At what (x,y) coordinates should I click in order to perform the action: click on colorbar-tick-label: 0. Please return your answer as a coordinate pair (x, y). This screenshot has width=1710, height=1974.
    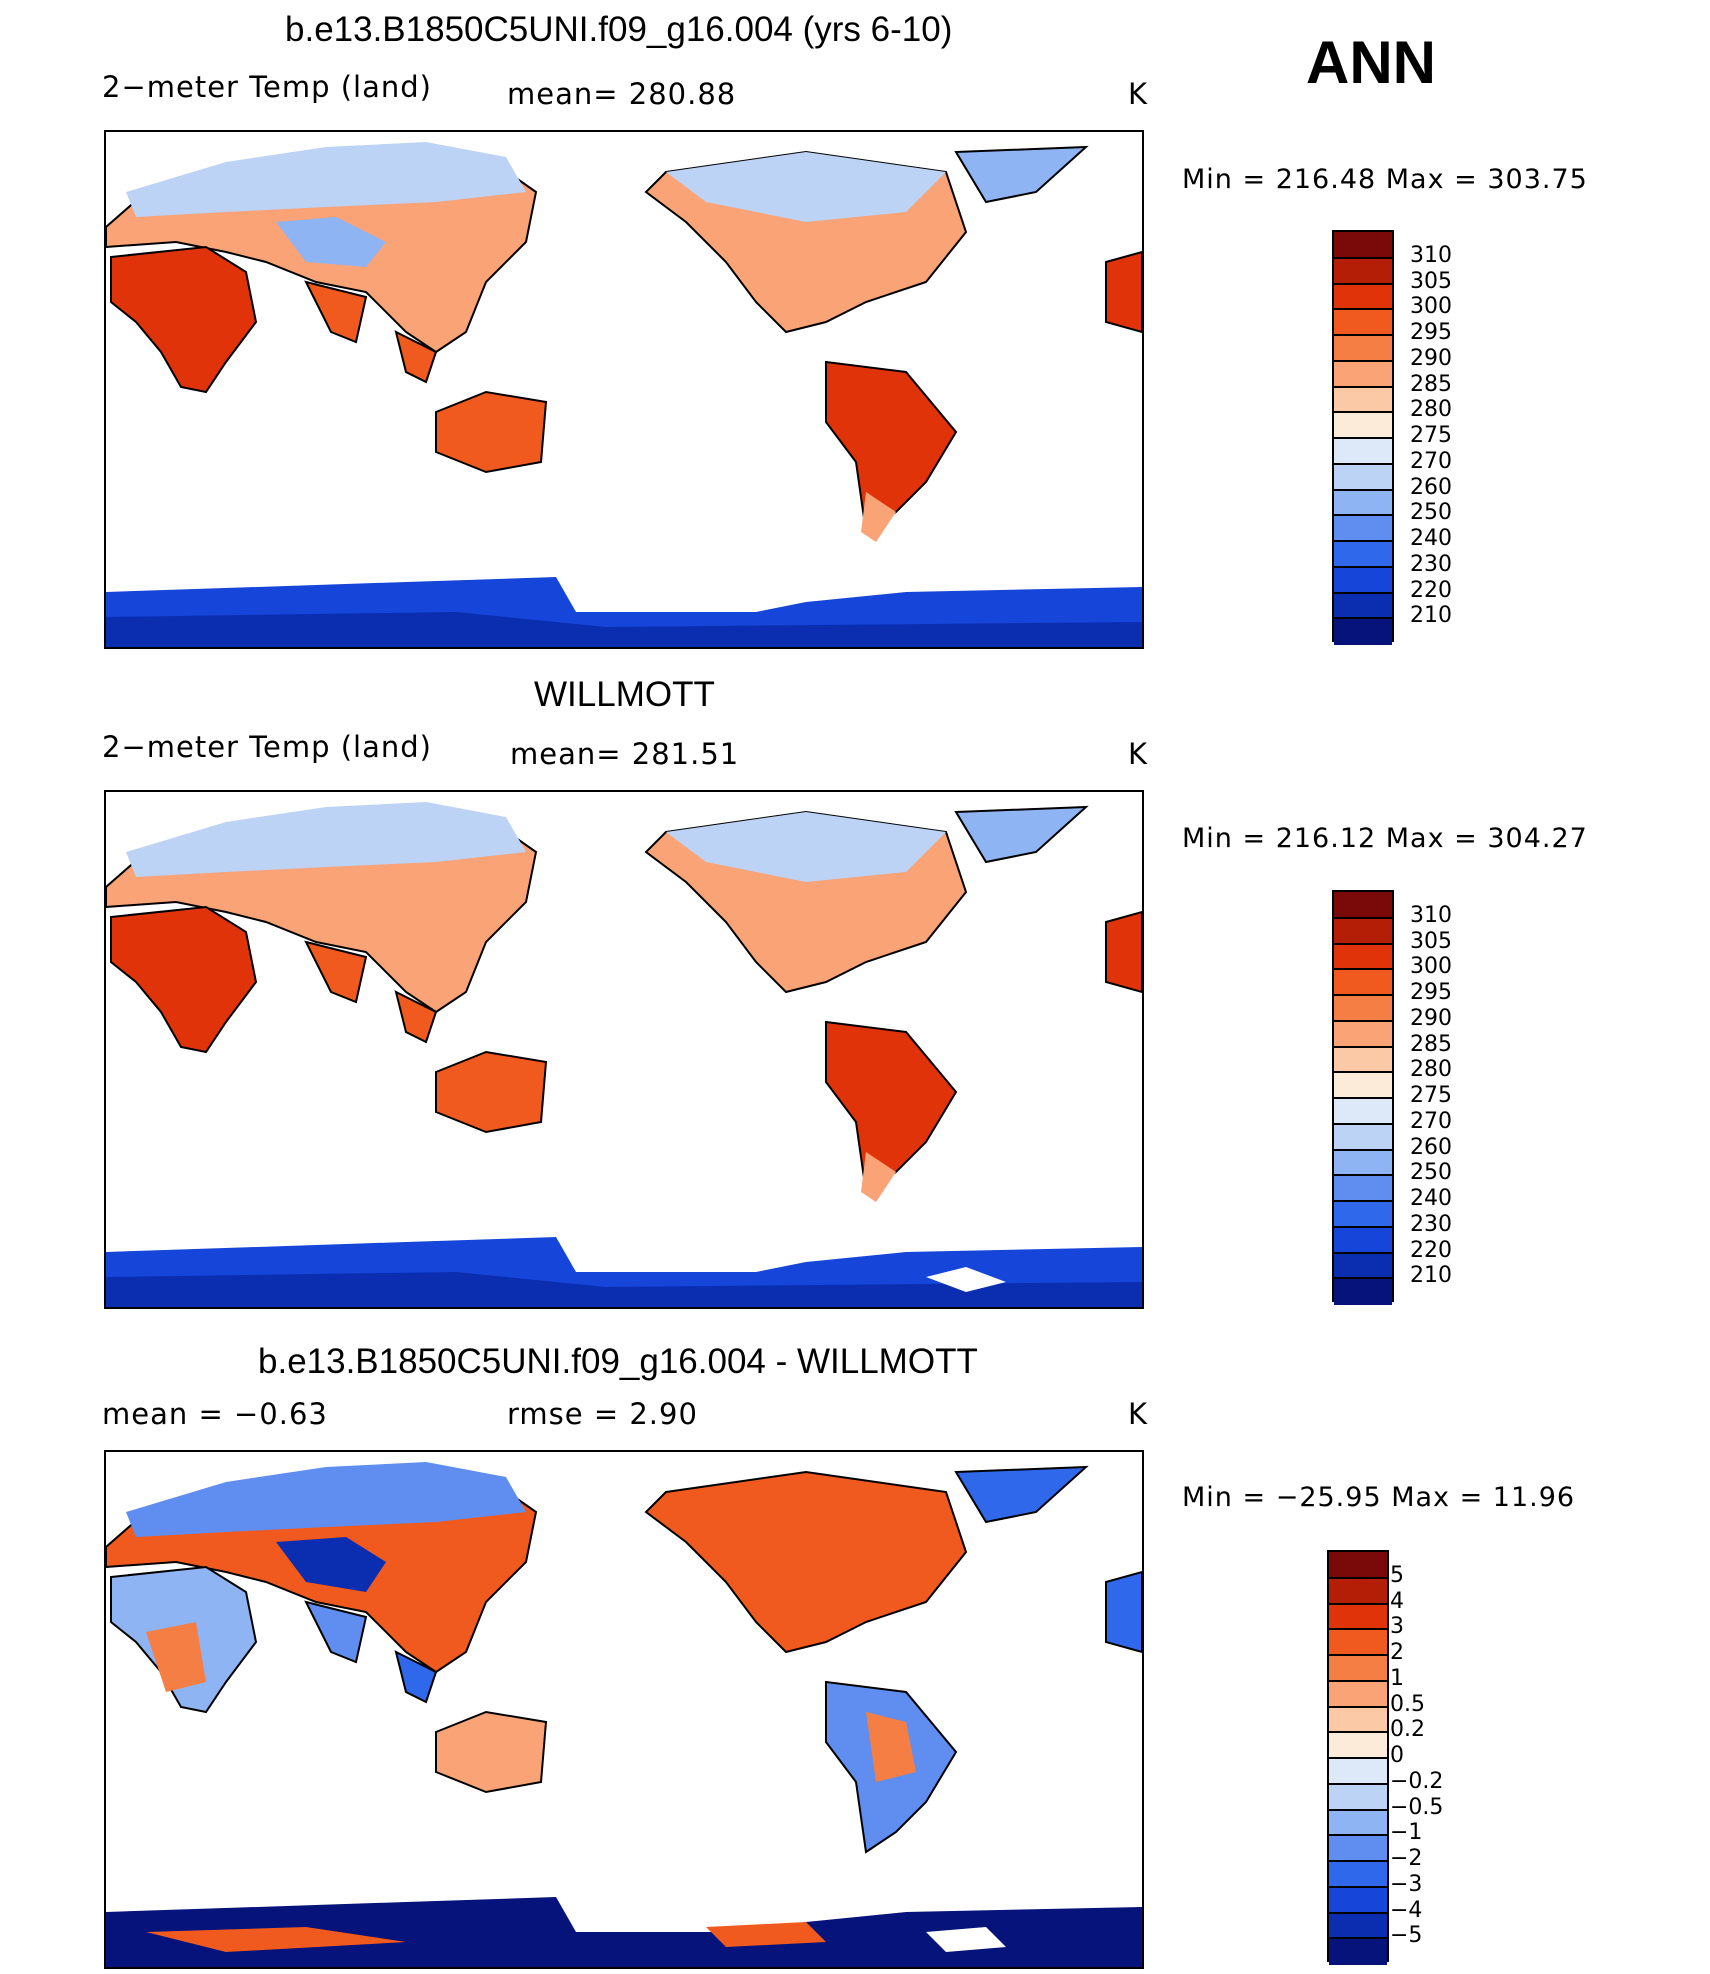
    Looking at the image, I should click on (1397, 1755).